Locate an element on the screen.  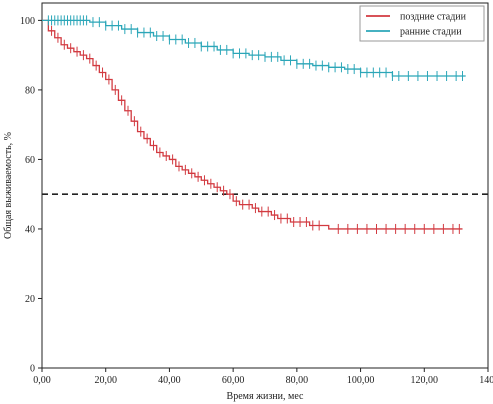
x-tick-label: 120,00 is located at coordinates (425, 380).